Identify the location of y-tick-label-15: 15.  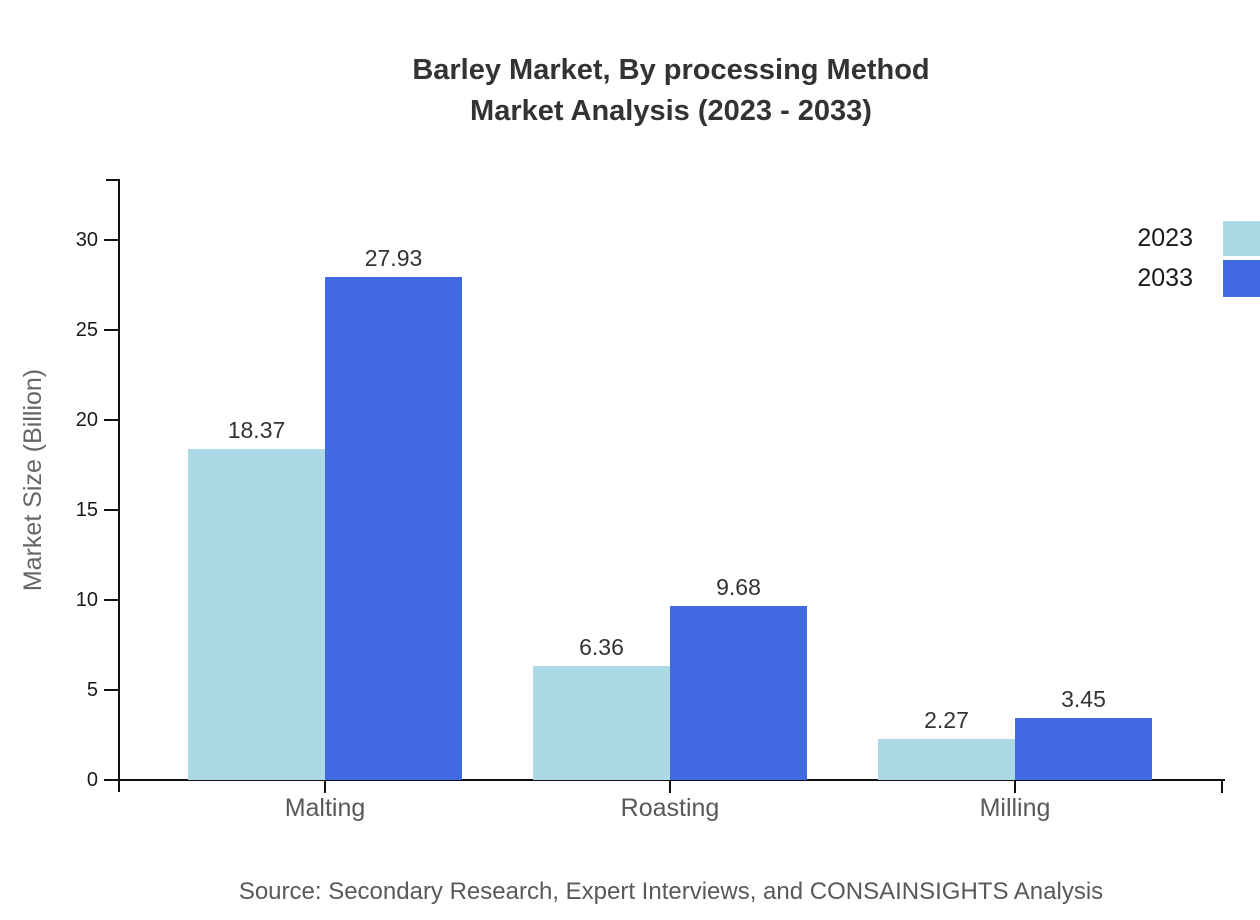
(86, 510).